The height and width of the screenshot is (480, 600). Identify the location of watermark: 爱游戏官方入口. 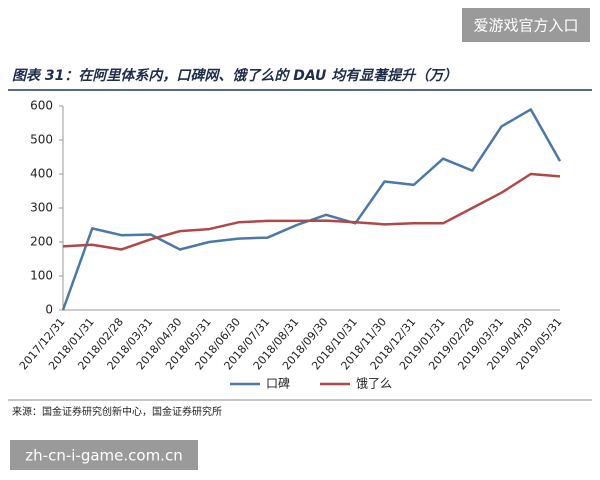
(525, 26).